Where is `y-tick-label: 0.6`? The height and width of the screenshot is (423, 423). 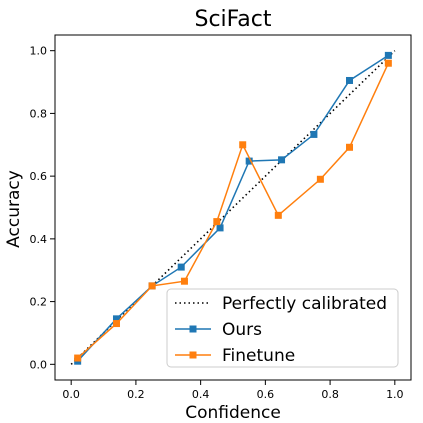
y-tick-label: 0.6 is located at coordinates (39, 176).